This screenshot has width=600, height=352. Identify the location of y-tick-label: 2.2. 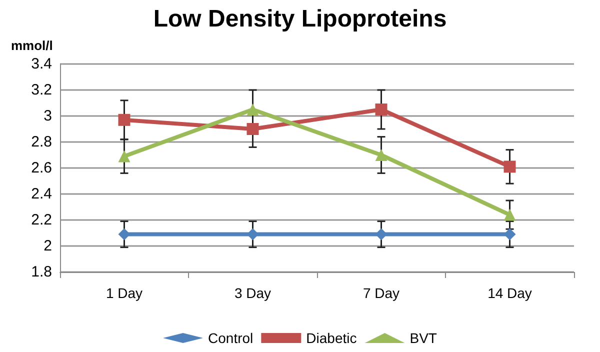
(41, 220).